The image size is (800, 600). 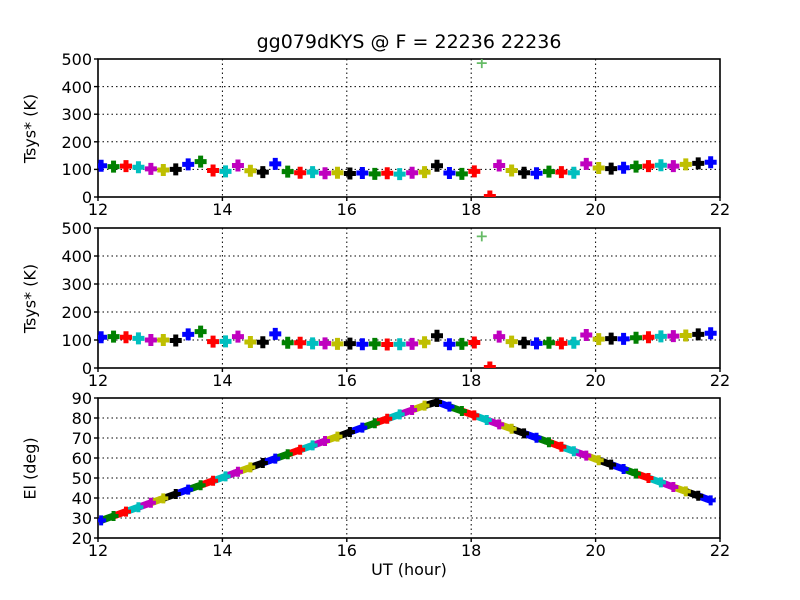 I want to click on y-tick-label: 70, so click(x=81, y=438).